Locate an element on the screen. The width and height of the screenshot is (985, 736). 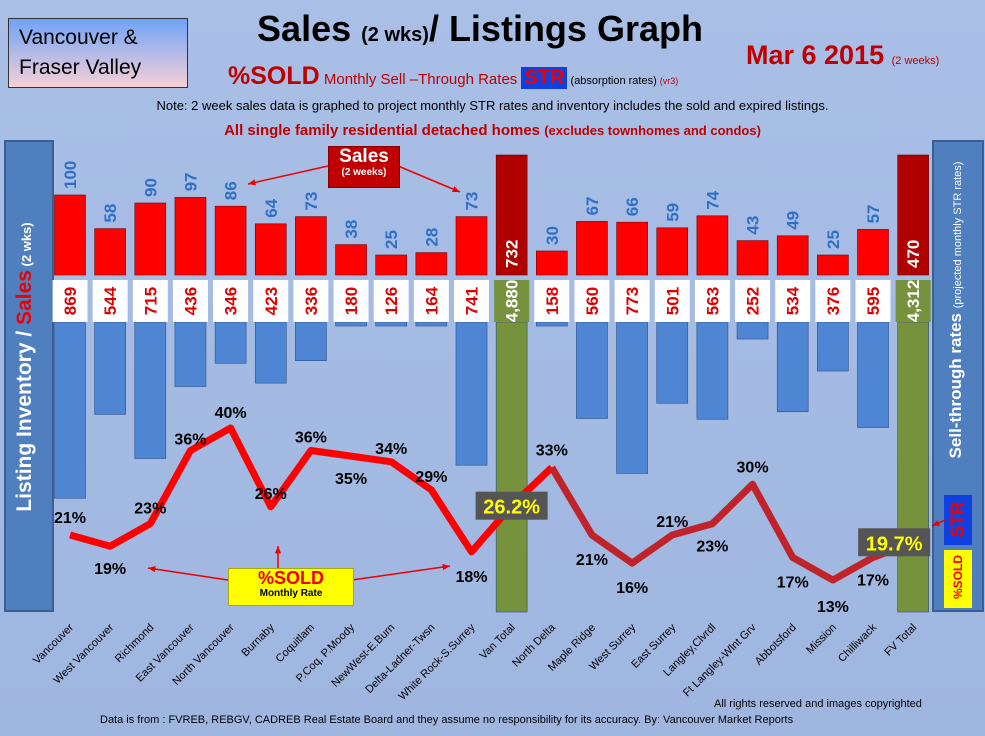
str-line-fraser-valley is located at coordinates (731, 524).